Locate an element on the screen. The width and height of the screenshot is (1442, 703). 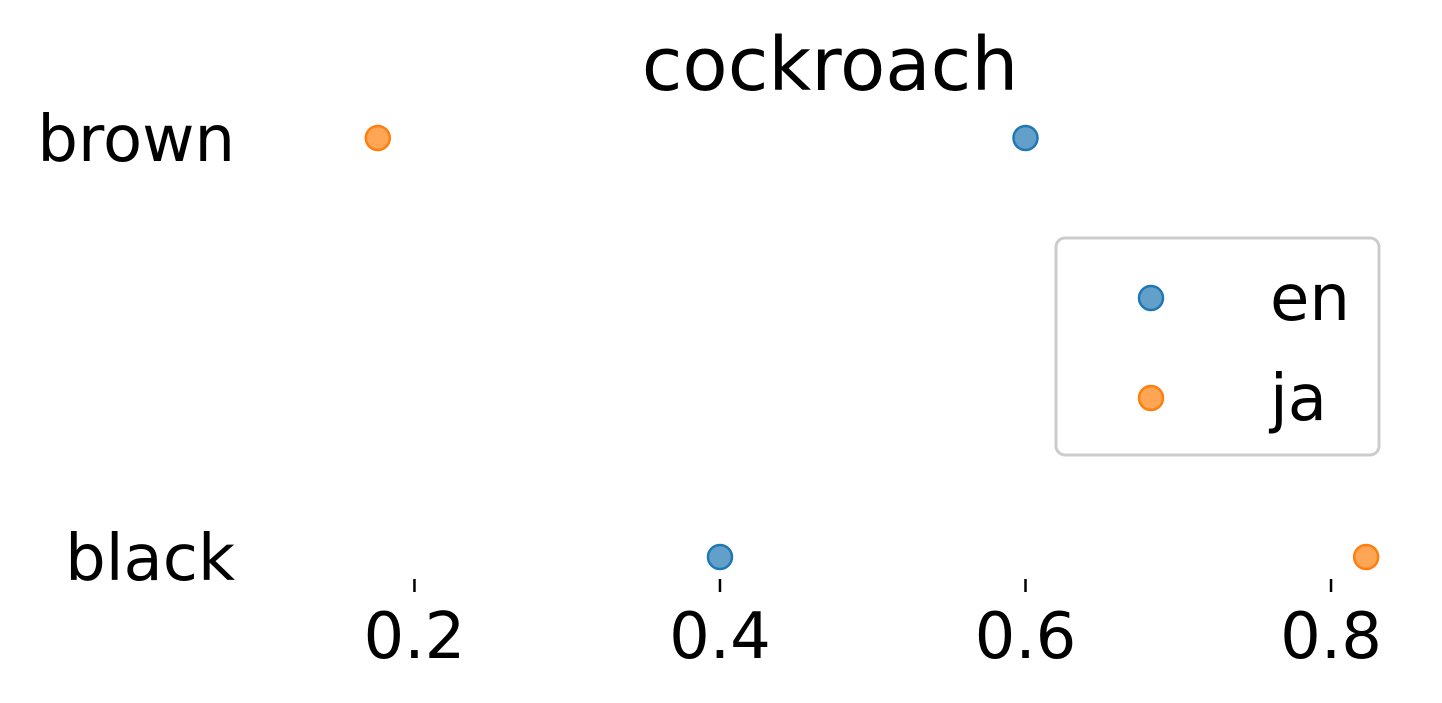
x-axis: 0.2 0.4 0.6 0.8 is located at coordinates (873, 626).